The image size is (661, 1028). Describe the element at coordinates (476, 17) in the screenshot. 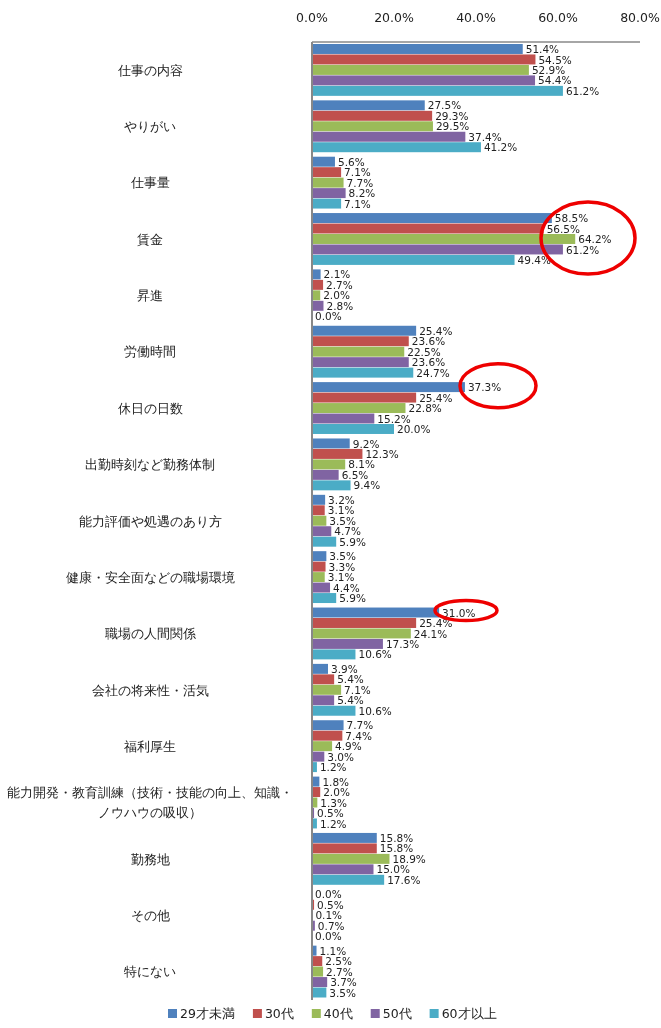

I see `x-tick-label: 40.0%` at that location.